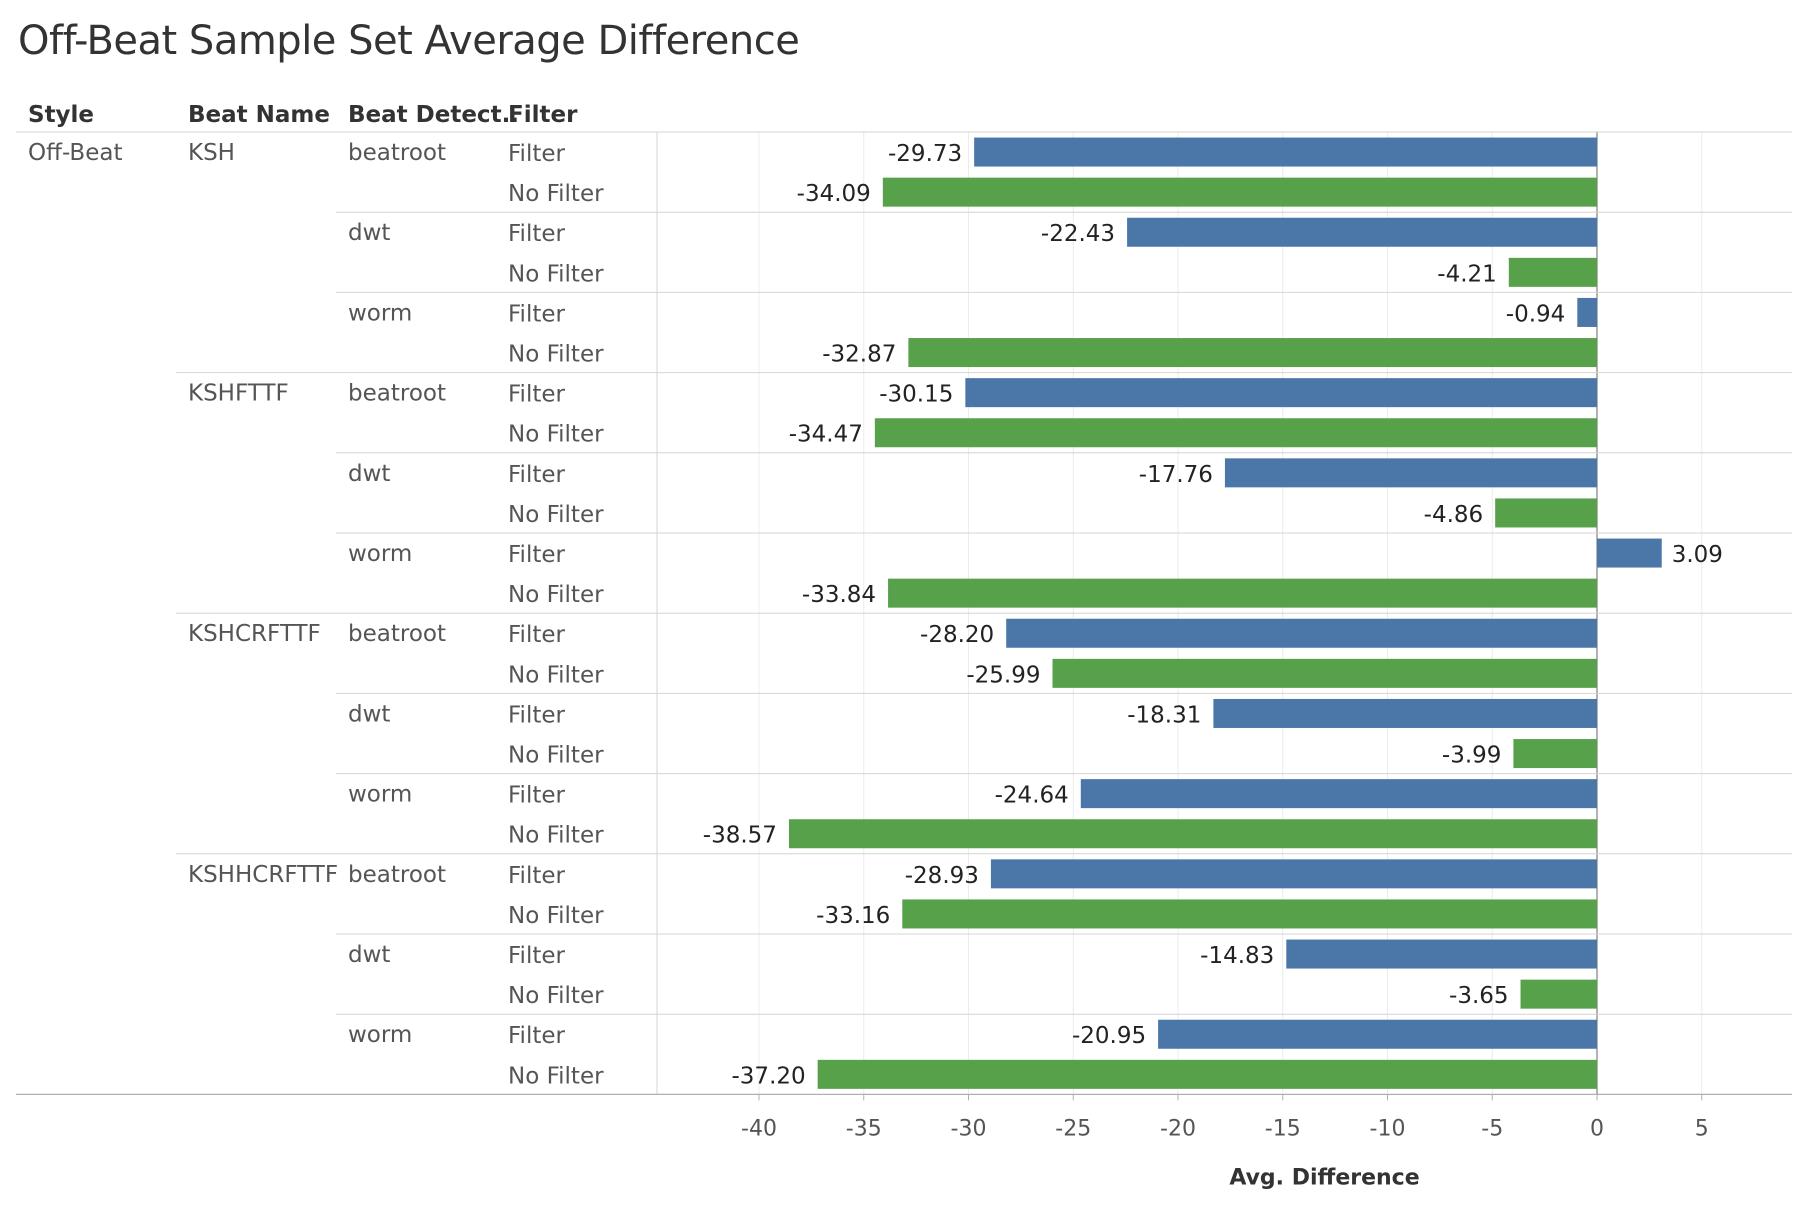 Image resolution: width=1808 pixels, height=1218 pixels. Describe the element at coordinates (1073, 1128) in the screenshot. I see `tick-label: -25` at that location.